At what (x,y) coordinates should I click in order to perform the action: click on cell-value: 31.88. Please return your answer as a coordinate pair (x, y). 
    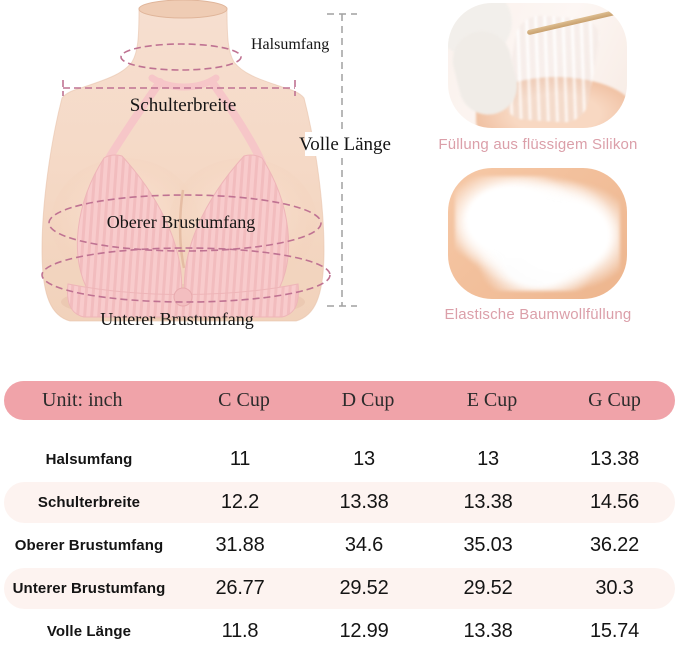
    Looking at the image, I should click on (240, 545).